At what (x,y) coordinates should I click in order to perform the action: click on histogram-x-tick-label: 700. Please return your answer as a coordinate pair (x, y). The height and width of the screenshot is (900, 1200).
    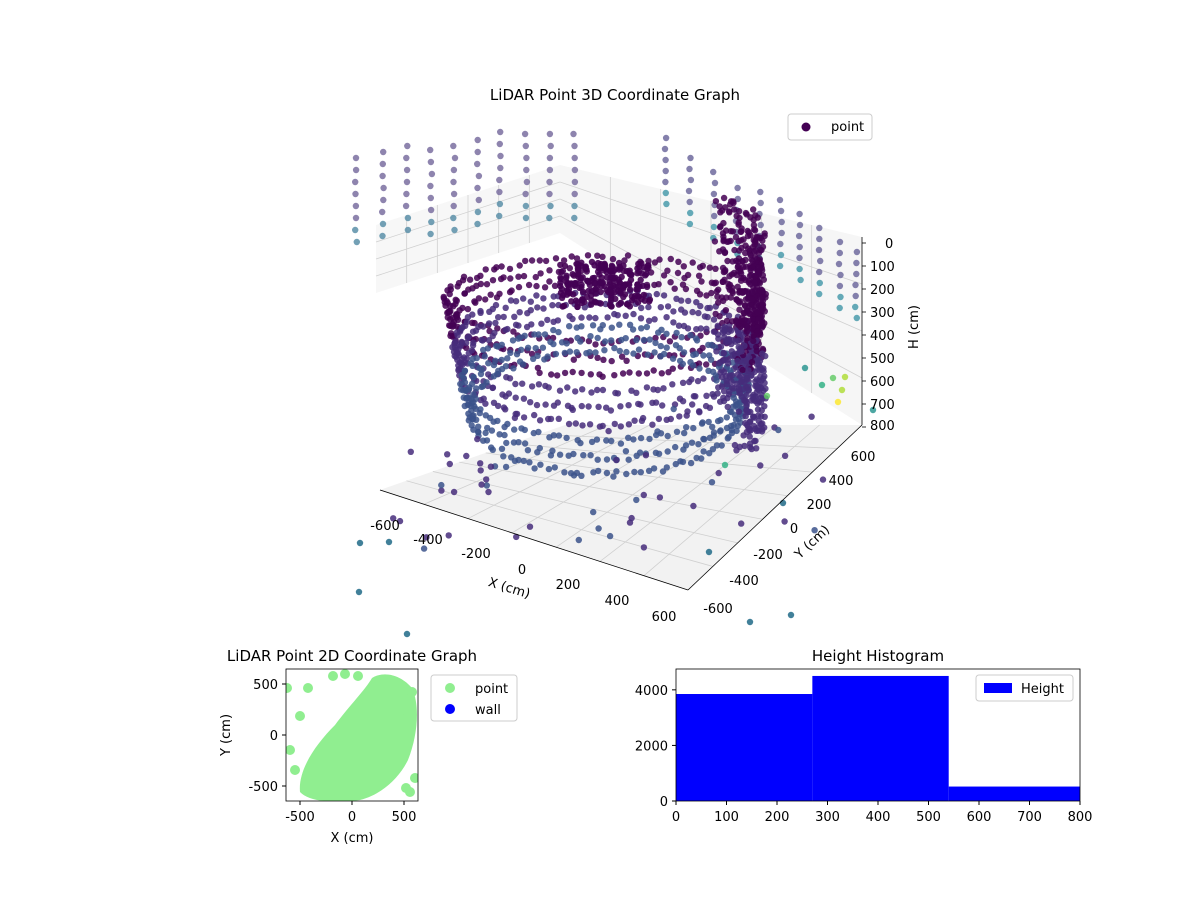
    Looking at the image, I should click on (1029, 817).